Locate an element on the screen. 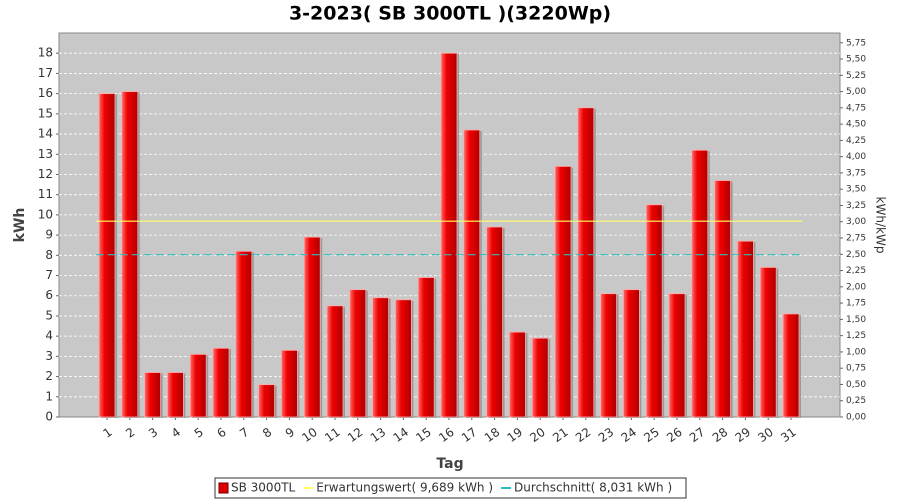 This screenshot has width=900, height=500. x-tick-label: 15 is located at coordinates (423, 435).